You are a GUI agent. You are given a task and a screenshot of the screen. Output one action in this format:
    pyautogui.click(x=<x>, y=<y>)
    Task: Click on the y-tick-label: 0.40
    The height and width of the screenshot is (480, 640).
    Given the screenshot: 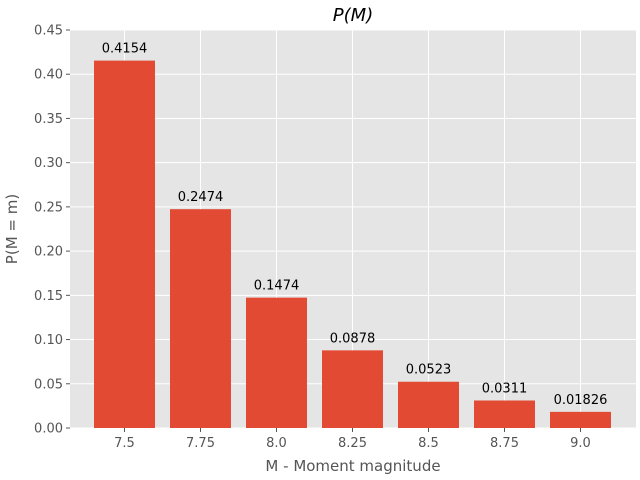 What is the action you would take?
    pyautogui.click(x=48, y=75)
    